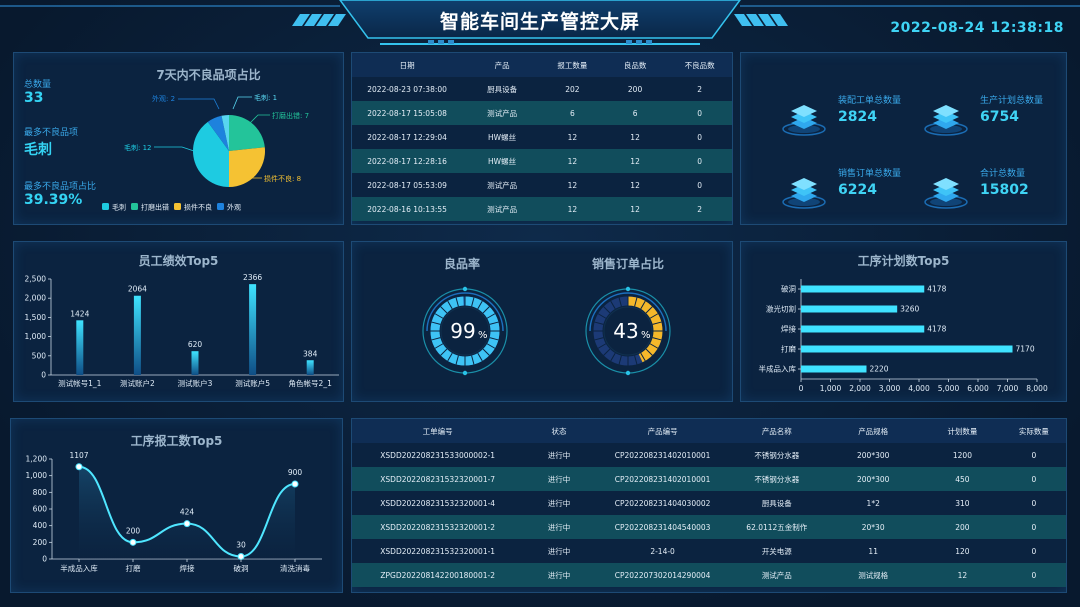 This screenshot has height=607, width=1080. What do you see at coordinates (662, 575) in the screenshot?
I see `table-cell: CP202207302014290004` at bounding box center [662, 575].